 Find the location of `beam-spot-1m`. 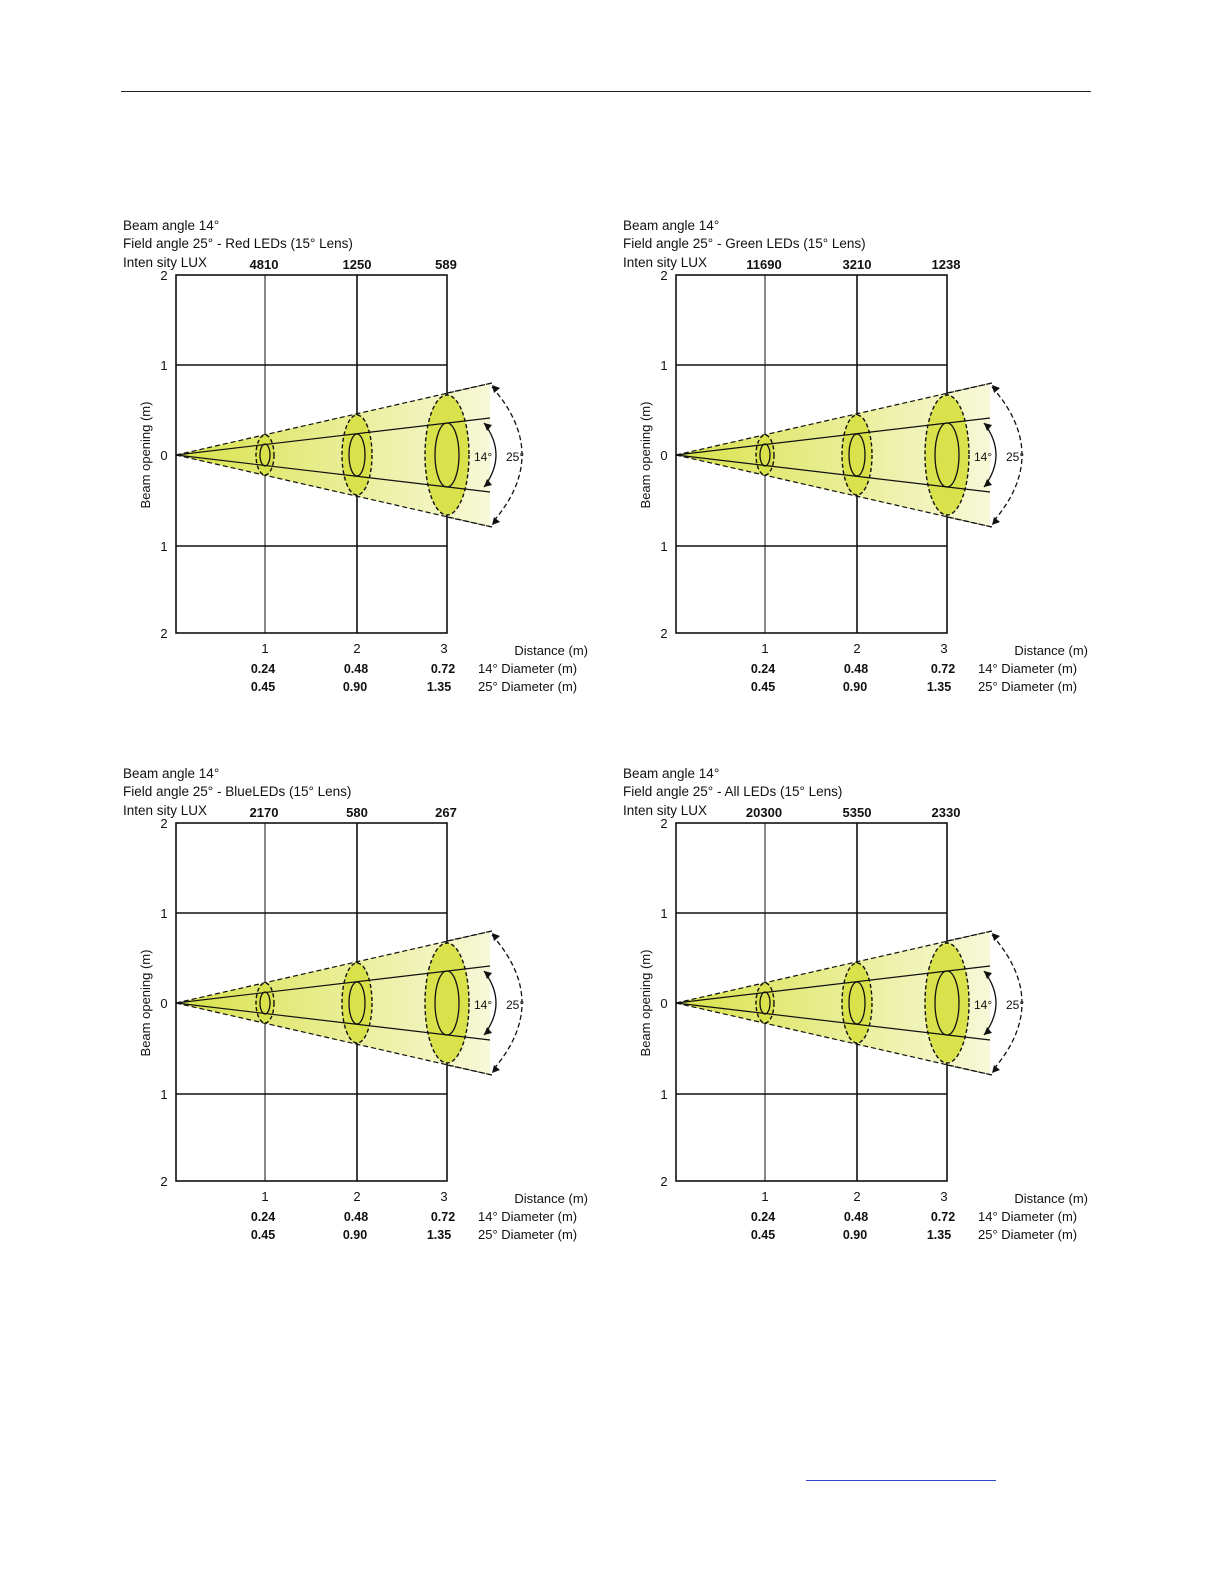

beam-spot-1m is located at coordinates (265, 455).